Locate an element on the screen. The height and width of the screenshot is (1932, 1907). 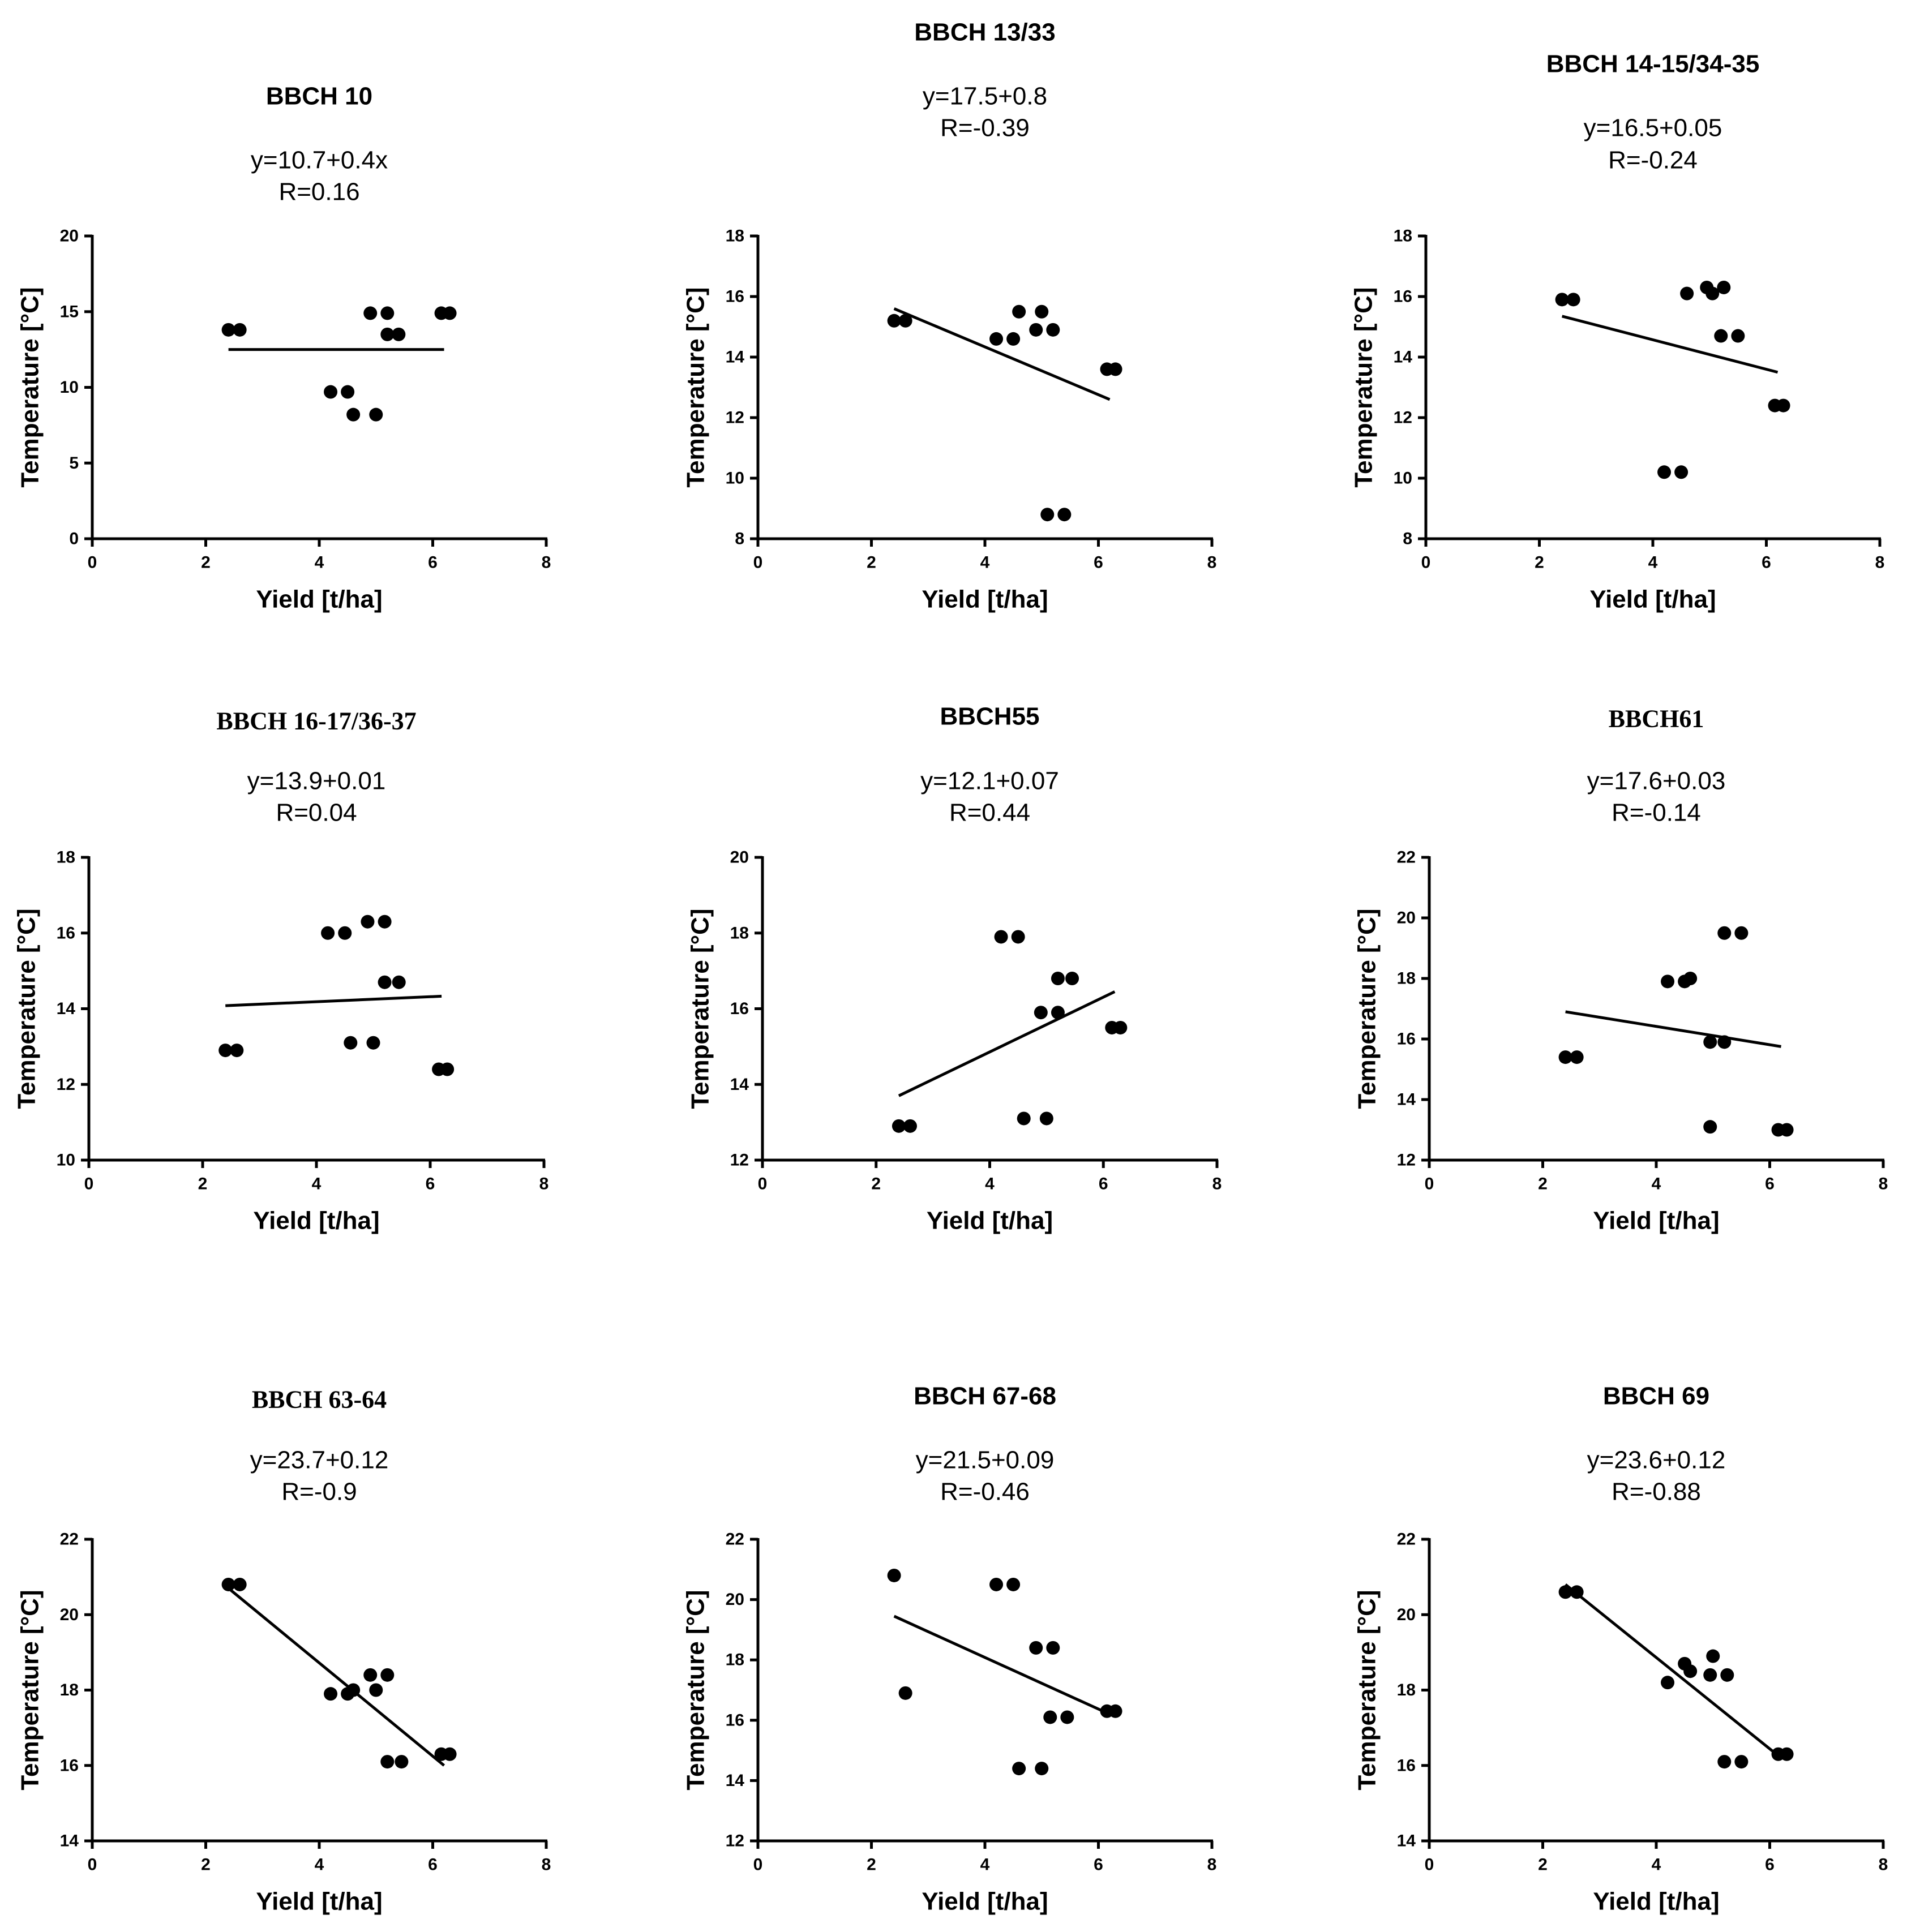
y-tick-label: 0 is located at coordinates (74, 539).